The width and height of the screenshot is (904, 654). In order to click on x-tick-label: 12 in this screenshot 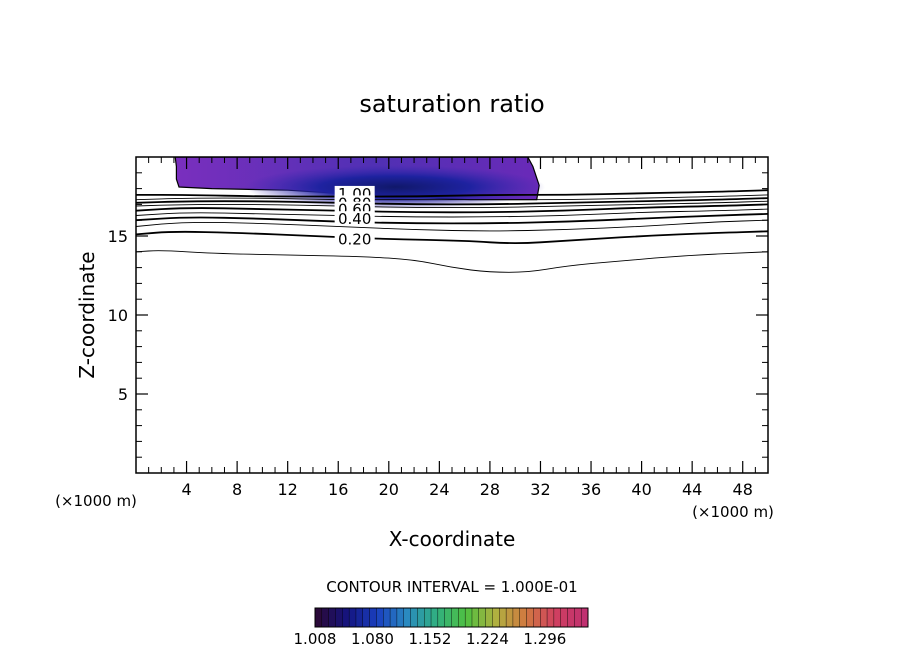, I will do `click(288, 489)`.